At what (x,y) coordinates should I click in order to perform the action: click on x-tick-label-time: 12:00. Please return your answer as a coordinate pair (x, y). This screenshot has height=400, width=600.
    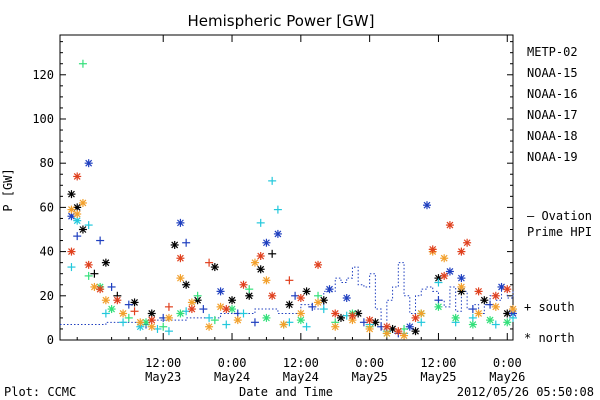
    Looking at the image, I should click on (301, 363).